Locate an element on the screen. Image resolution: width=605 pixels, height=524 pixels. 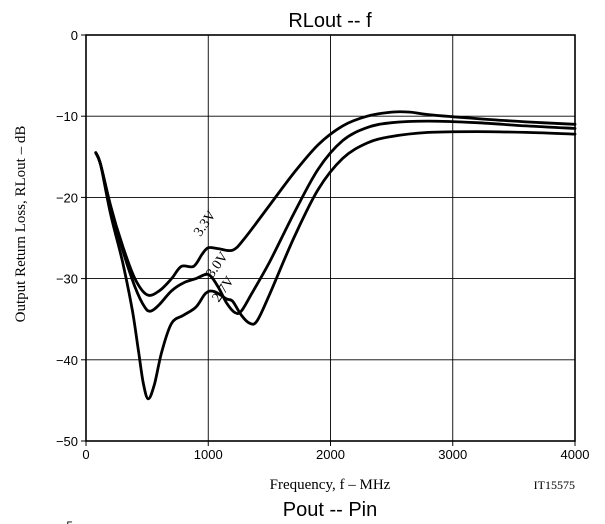
y-tick-label: −20 is located at coordinates (67, 197).